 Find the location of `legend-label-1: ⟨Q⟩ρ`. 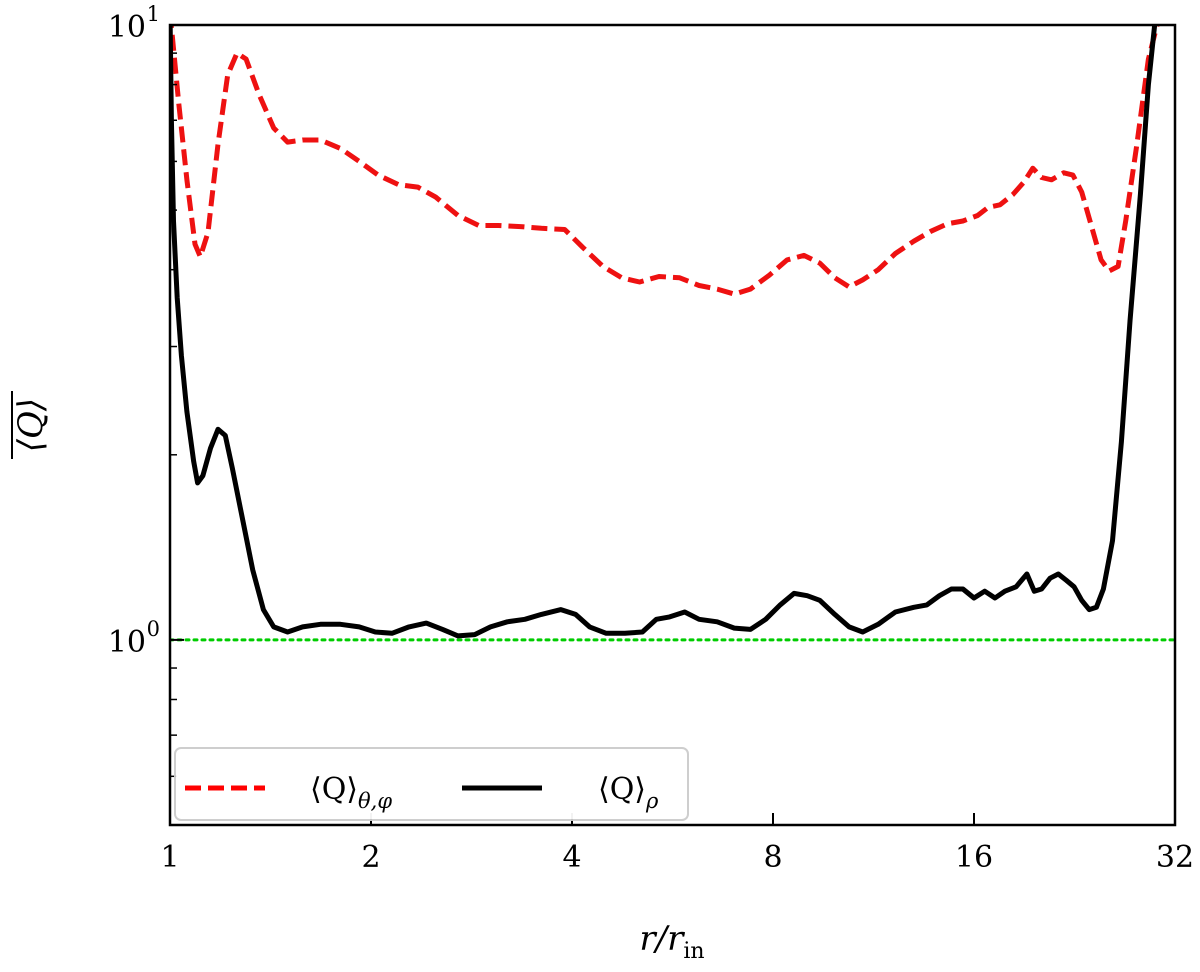

legend-label-1: ⟨Q⟩ρ is located at coordinates (628, 792).